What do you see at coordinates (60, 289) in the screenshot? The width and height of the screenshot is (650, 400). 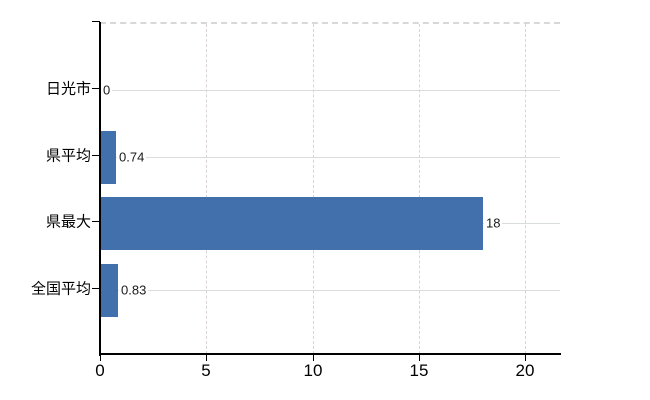 I see `category-label-4: 全国平均` at bounding box center [60, 289].